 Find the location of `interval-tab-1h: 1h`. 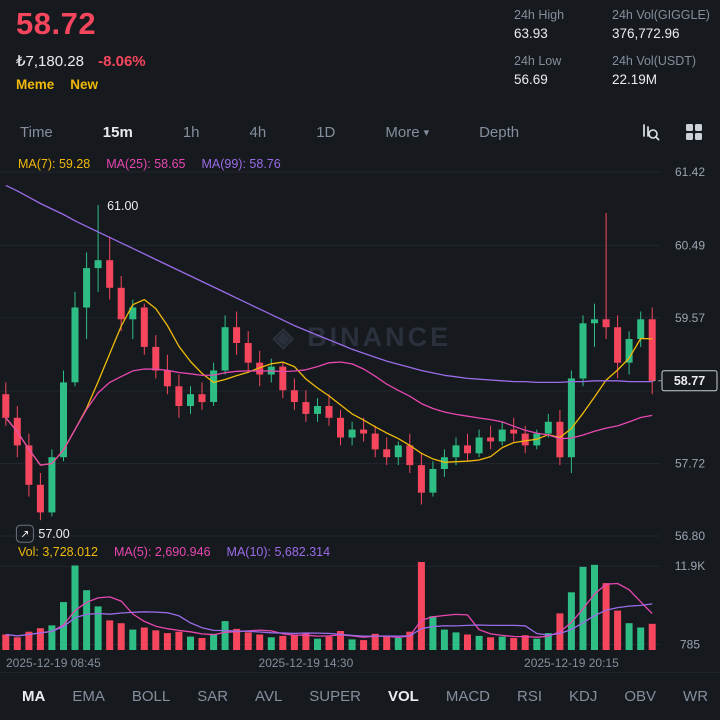

interval-tab-1h: 1h is located at coordinates (191, 132).